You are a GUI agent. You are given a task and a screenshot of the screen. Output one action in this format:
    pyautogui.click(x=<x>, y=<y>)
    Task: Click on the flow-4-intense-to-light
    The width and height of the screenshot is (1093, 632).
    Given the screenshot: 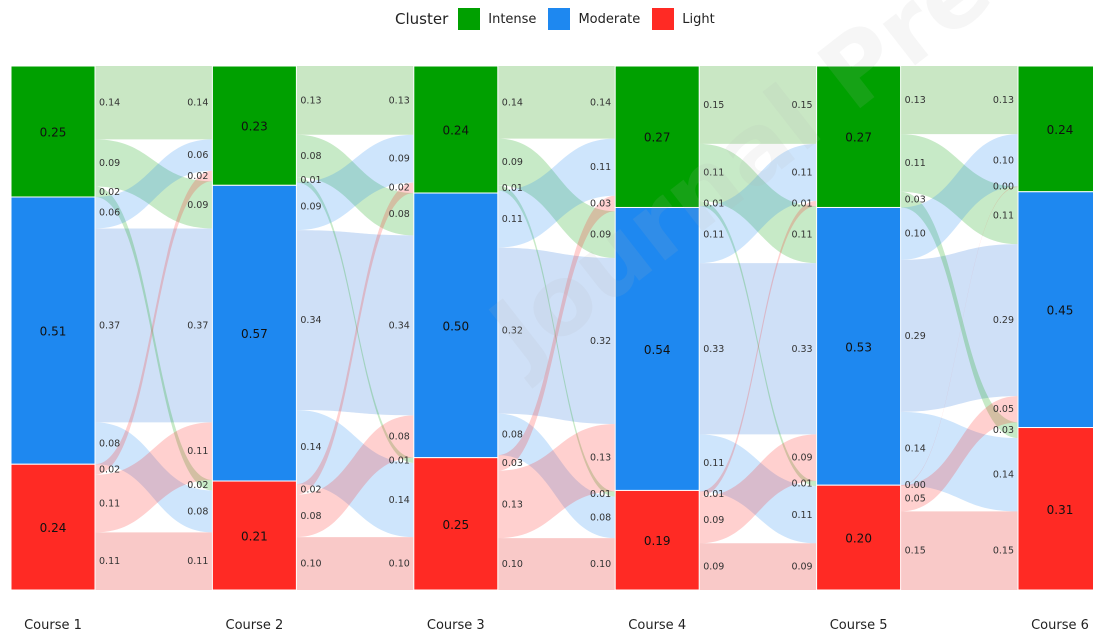 What is the action you would take?
    pyautogui.click(x=758, y=343)
    